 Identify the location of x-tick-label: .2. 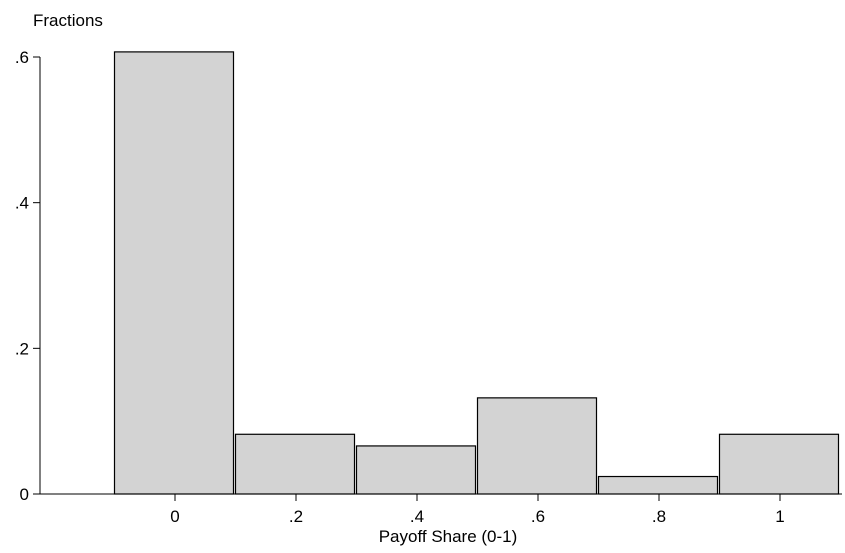
(296, 516).